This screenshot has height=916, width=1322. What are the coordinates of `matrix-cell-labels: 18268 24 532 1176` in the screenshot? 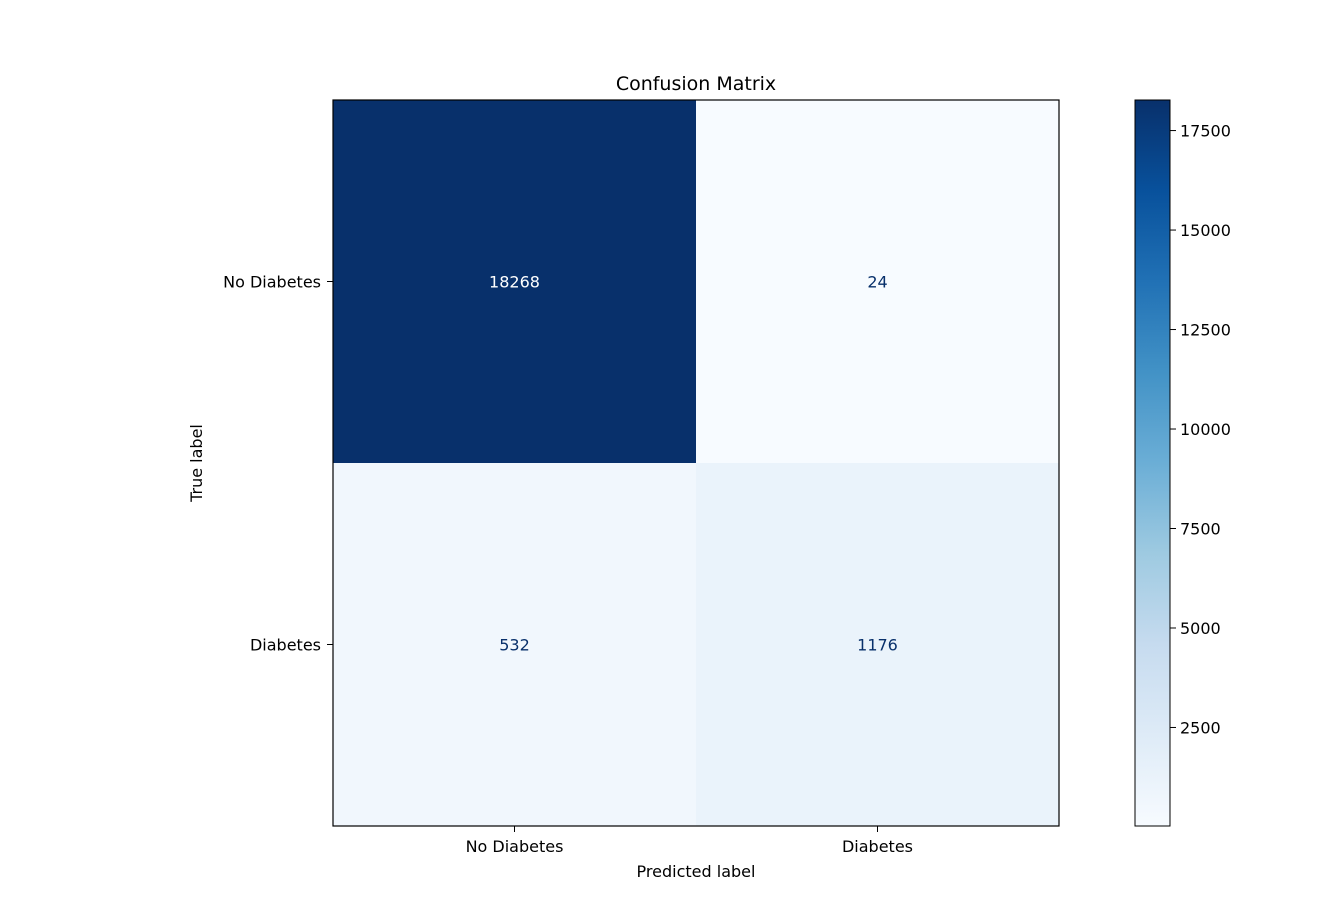 It's located at (693, 464).